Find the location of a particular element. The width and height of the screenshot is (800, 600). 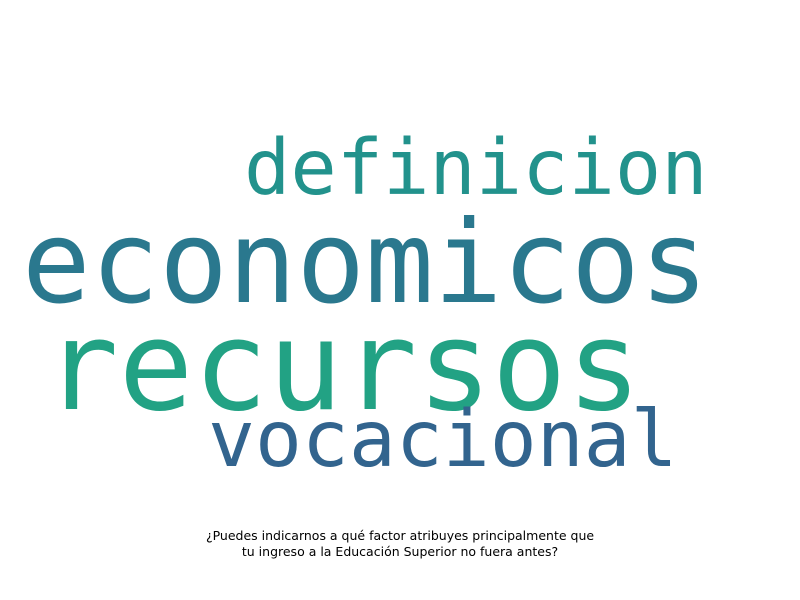

word-vocacional: vocacional is located at coordinates (443, 440).